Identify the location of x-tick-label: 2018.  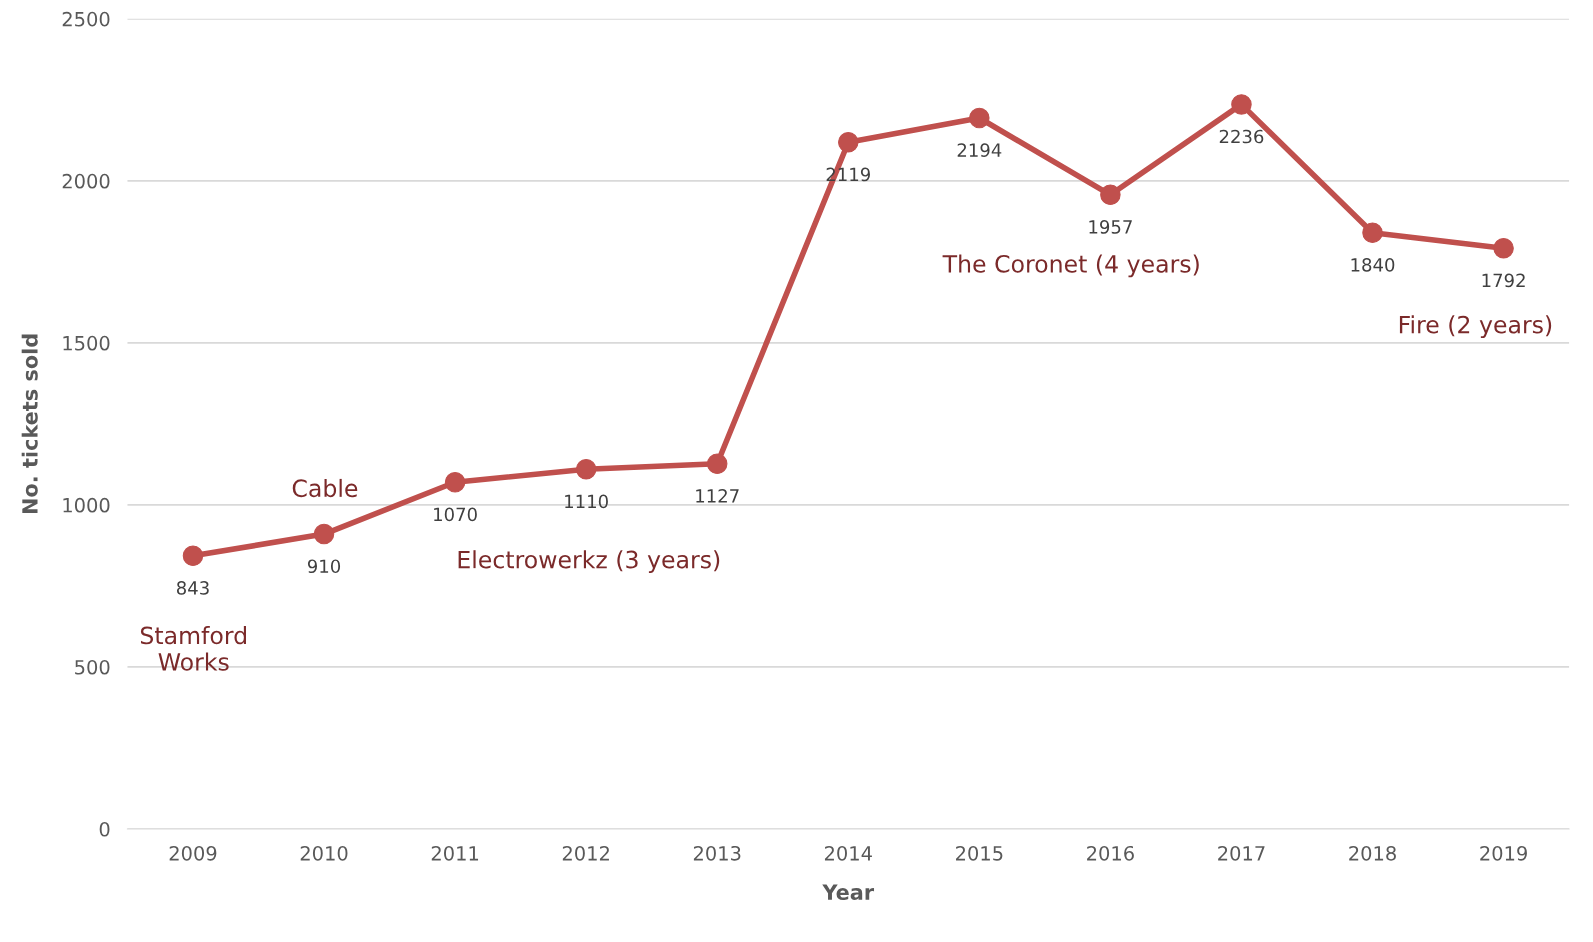
(1372, 853).